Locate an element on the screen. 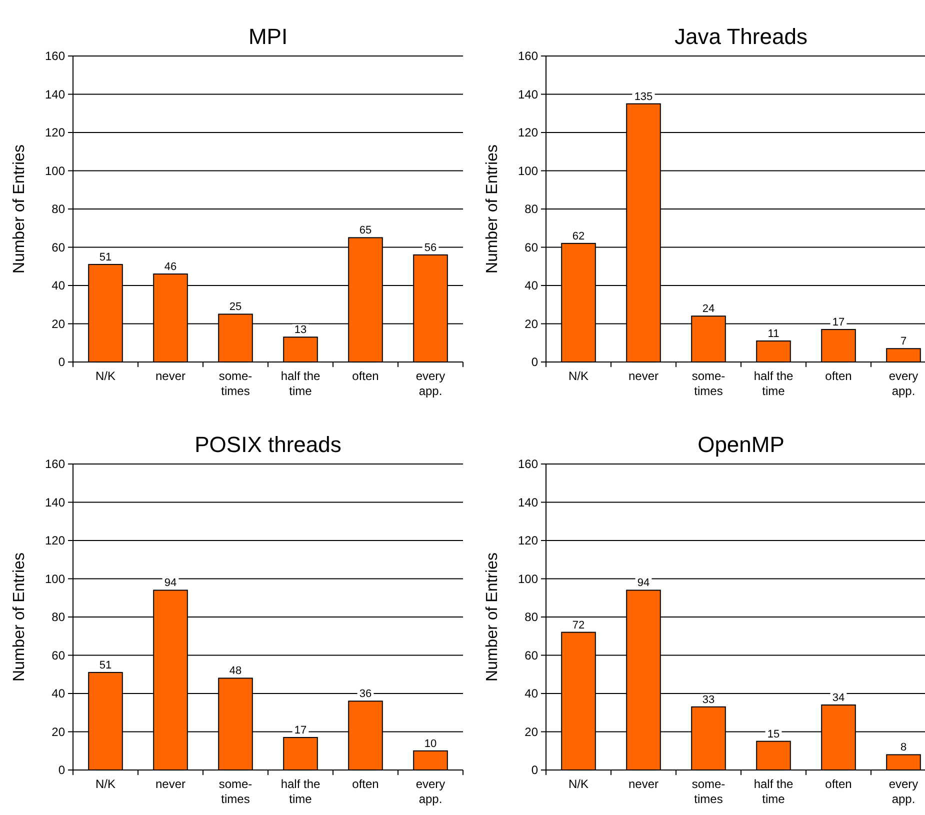 This screenshot has height=815, width=925. data-label: 10 is located at coordinates (430, 744).